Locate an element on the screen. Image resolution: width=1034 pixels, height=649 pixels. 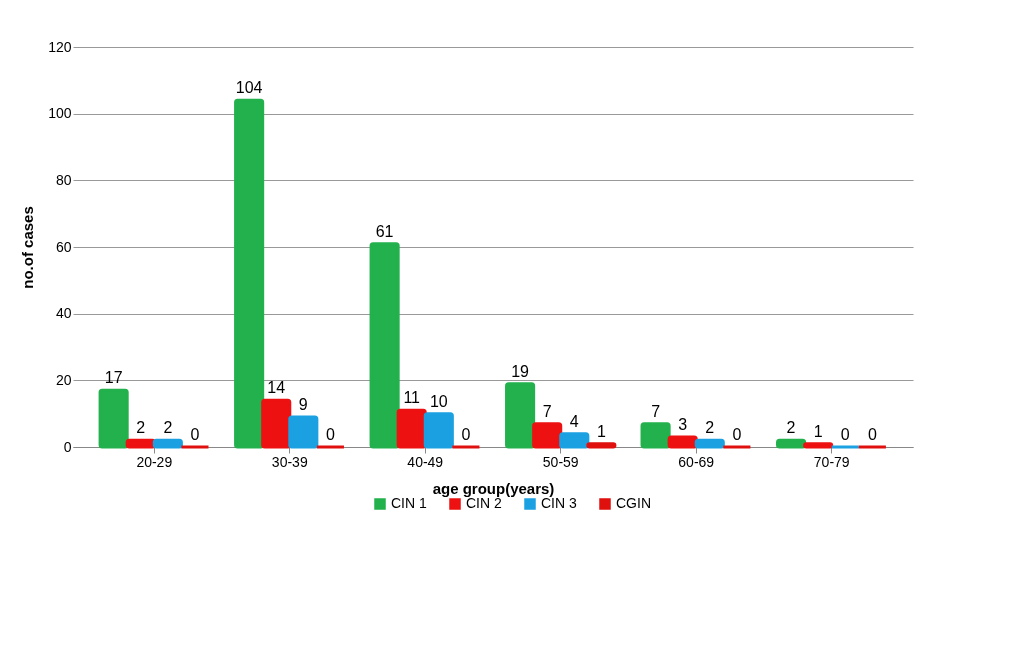
x-tick-label: 50-59 is located at coordinates (560, 461).